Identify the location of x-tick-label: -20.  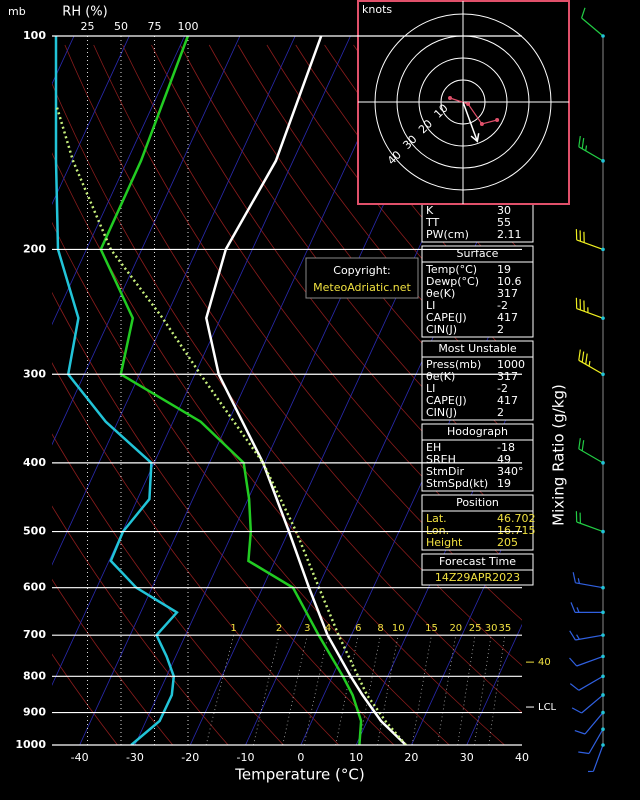
(190, 757).